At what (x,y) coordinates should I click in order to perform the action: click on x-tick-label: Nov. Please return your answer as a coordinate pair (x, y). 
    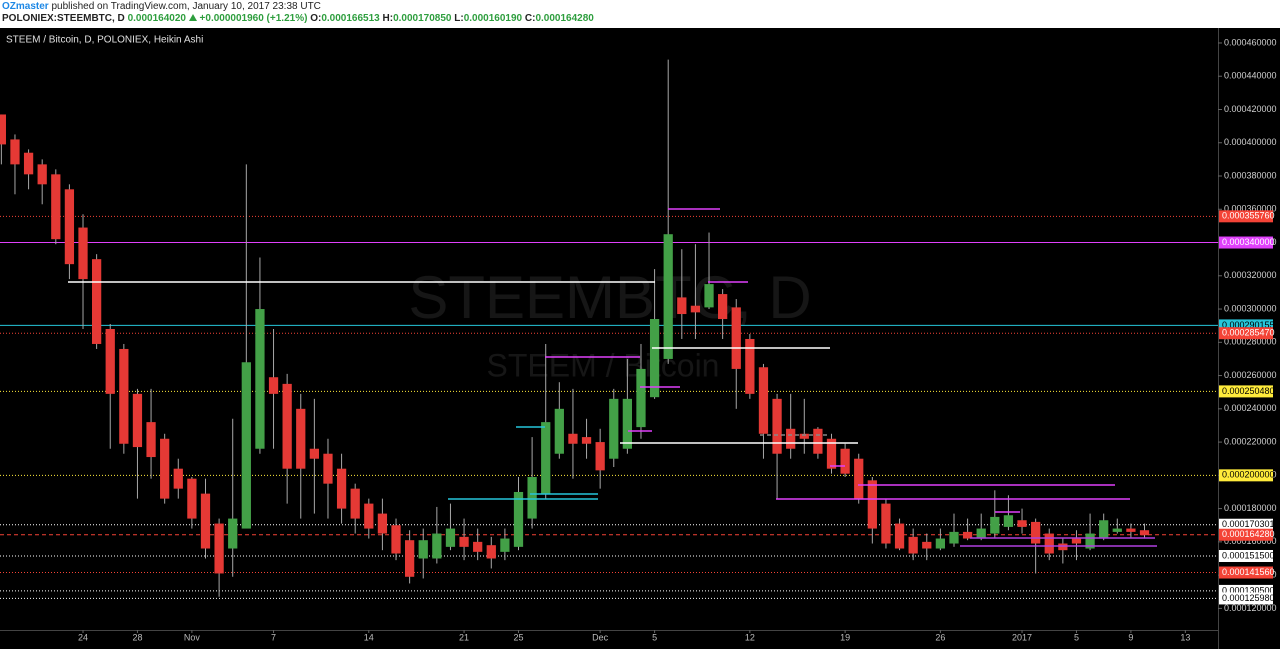
    Looking at the image, I should click on (192, 637).